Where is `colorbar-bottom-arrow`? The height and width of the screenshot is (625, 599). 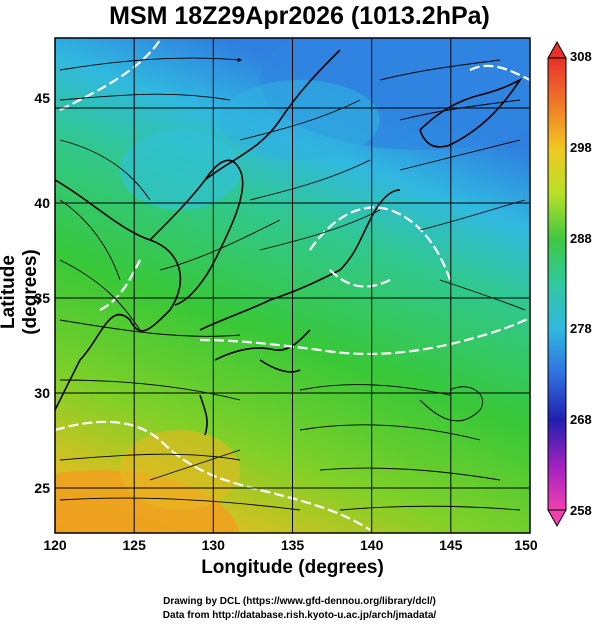
colorbar-bottom-arrow is located at coordinates (557, 518).